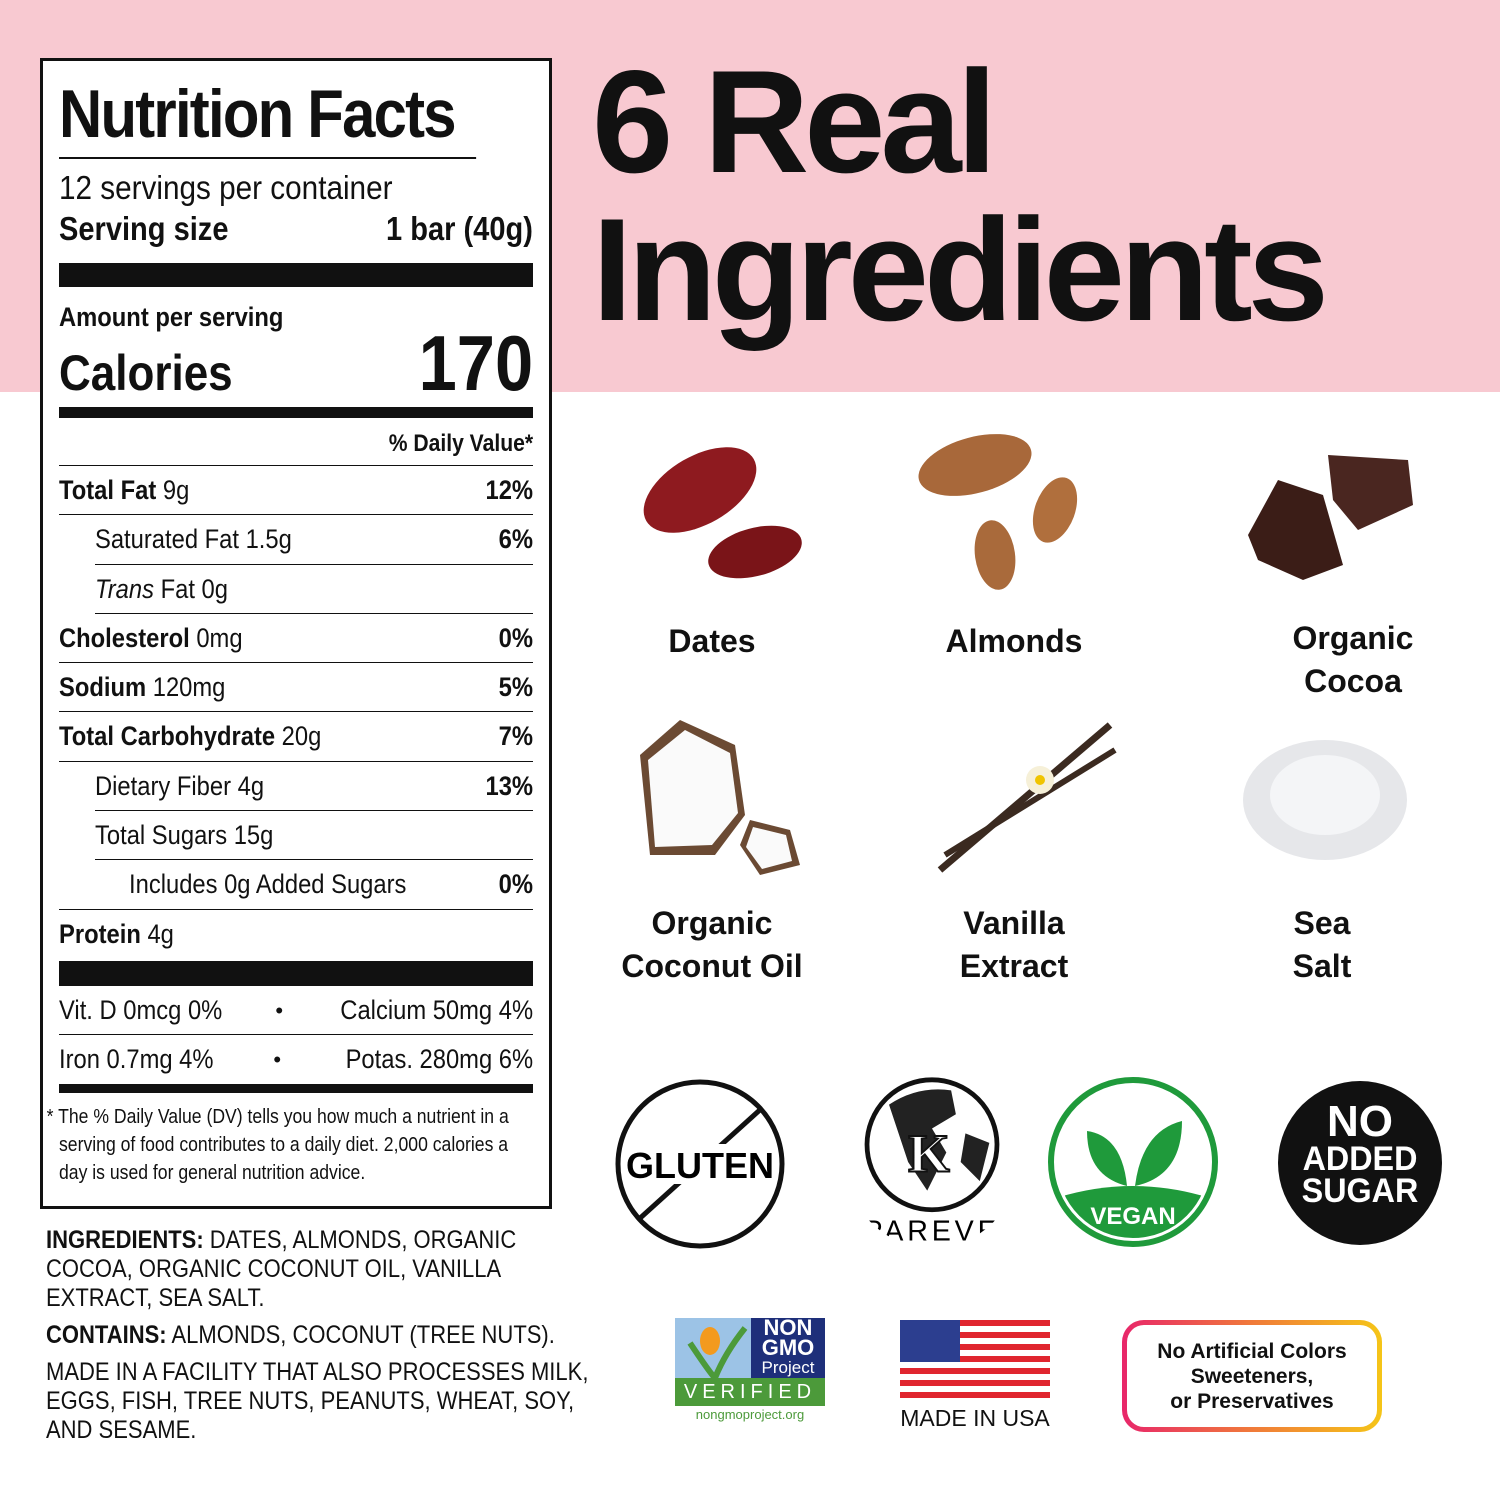 The width and height of the screenshot is (1500, 1500). Describe the element at coordinates (515, 736) in the screenshot. I see `daily-value-percent: 7%` at that location.